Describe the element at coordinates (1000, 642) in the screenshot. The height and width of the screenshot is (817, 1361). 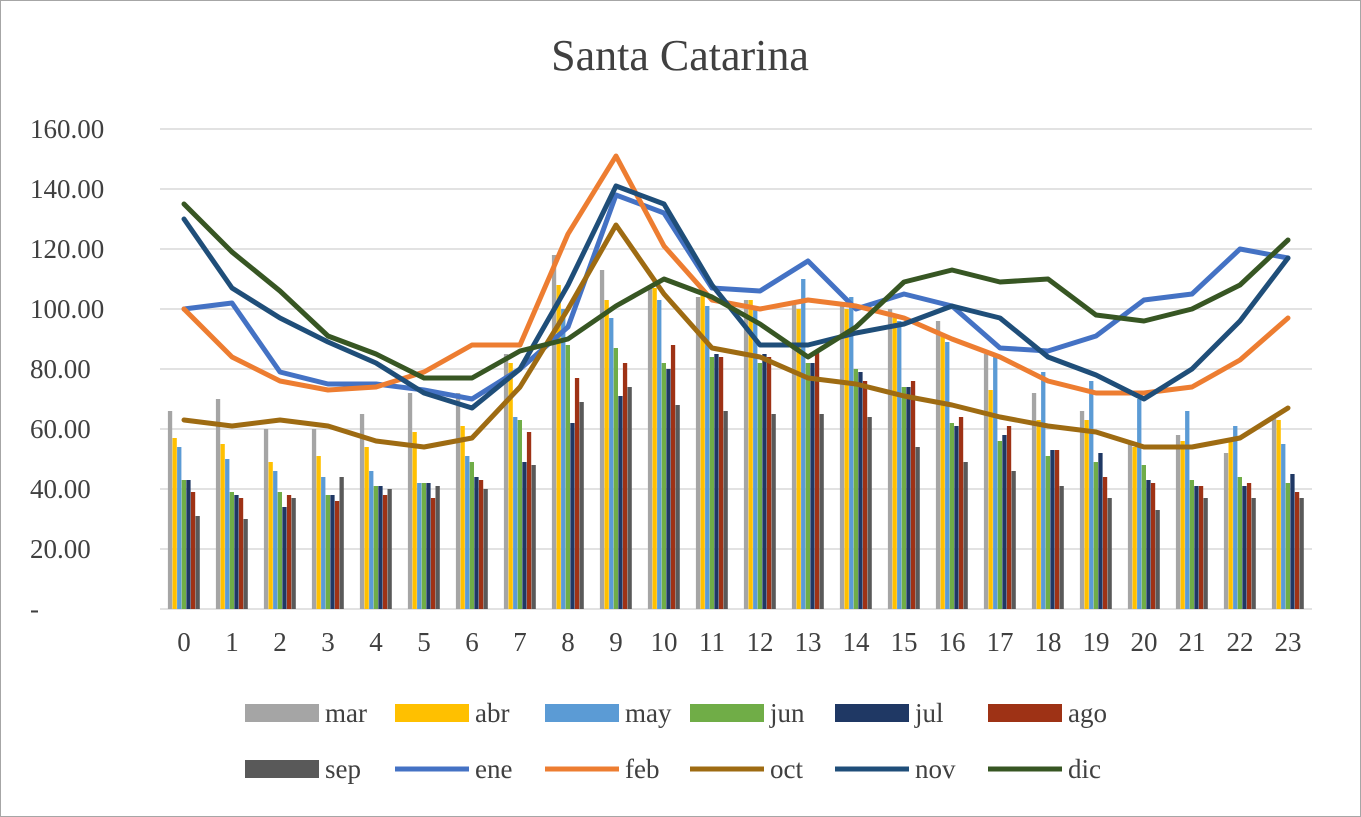
I see `x-tick-label: 17` at that location.